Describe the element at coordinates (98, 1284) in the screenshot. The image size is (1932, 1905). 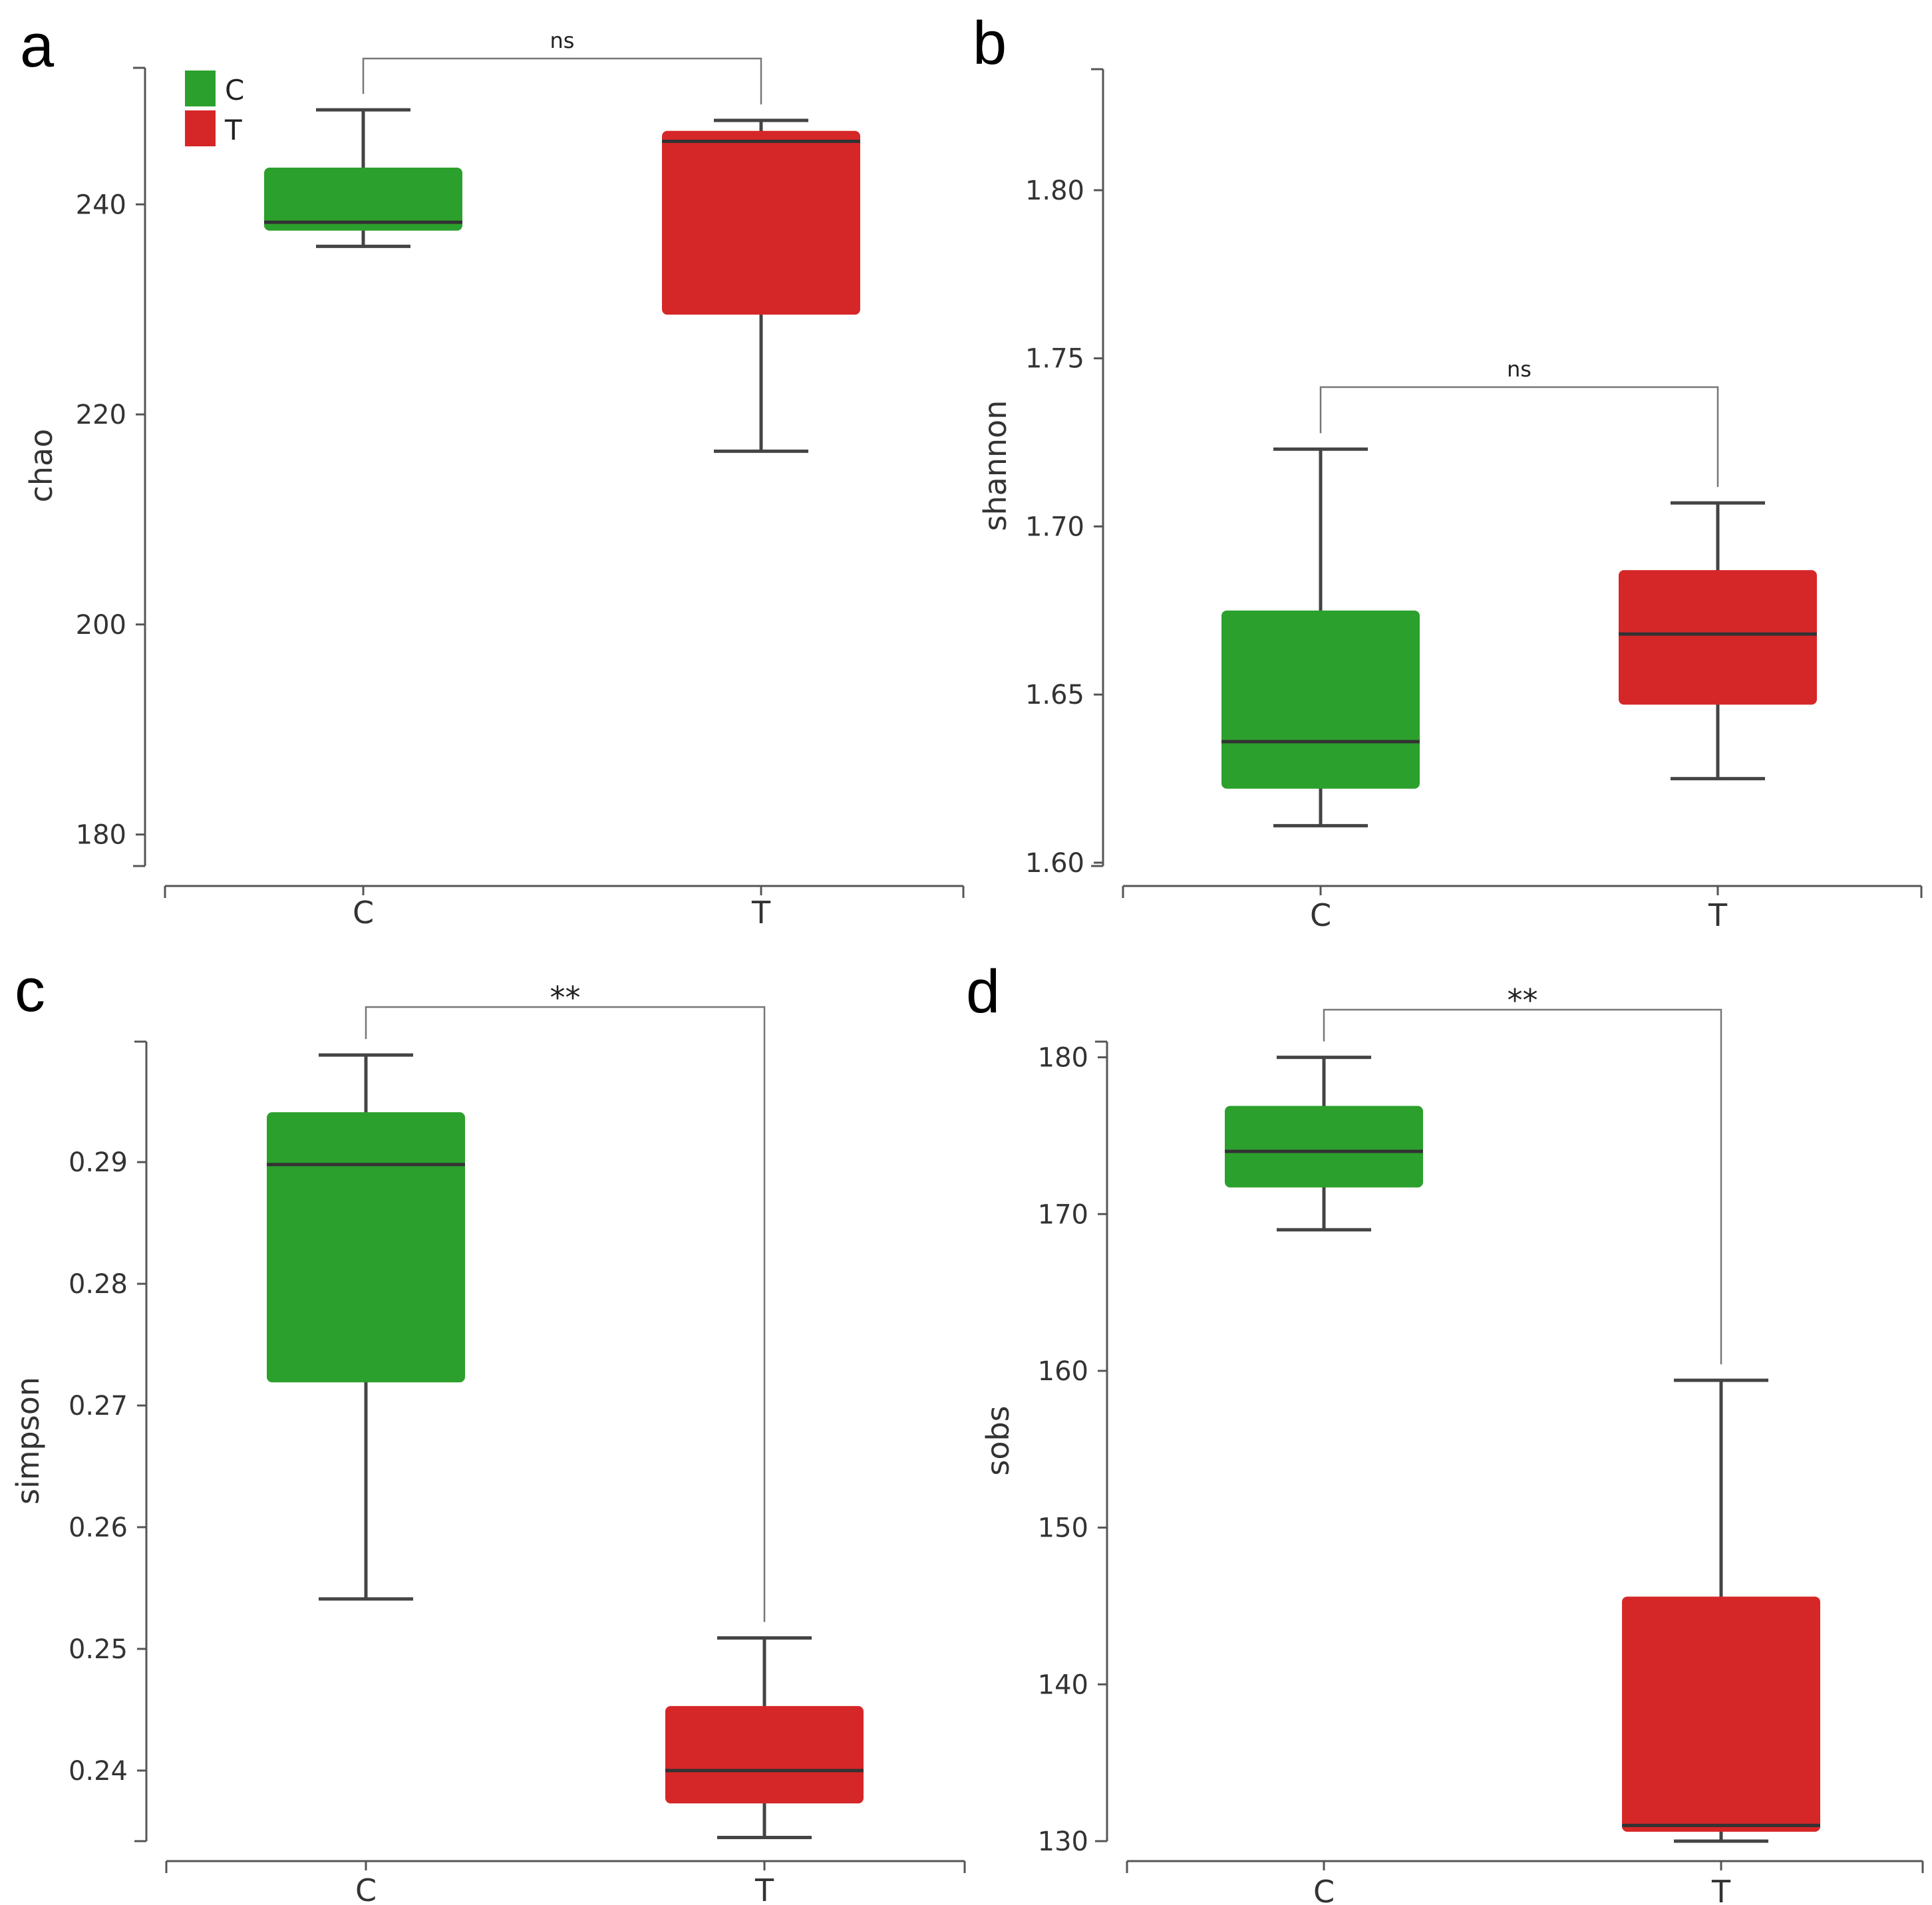
I see `y-tick-label: 0.28` at that location.